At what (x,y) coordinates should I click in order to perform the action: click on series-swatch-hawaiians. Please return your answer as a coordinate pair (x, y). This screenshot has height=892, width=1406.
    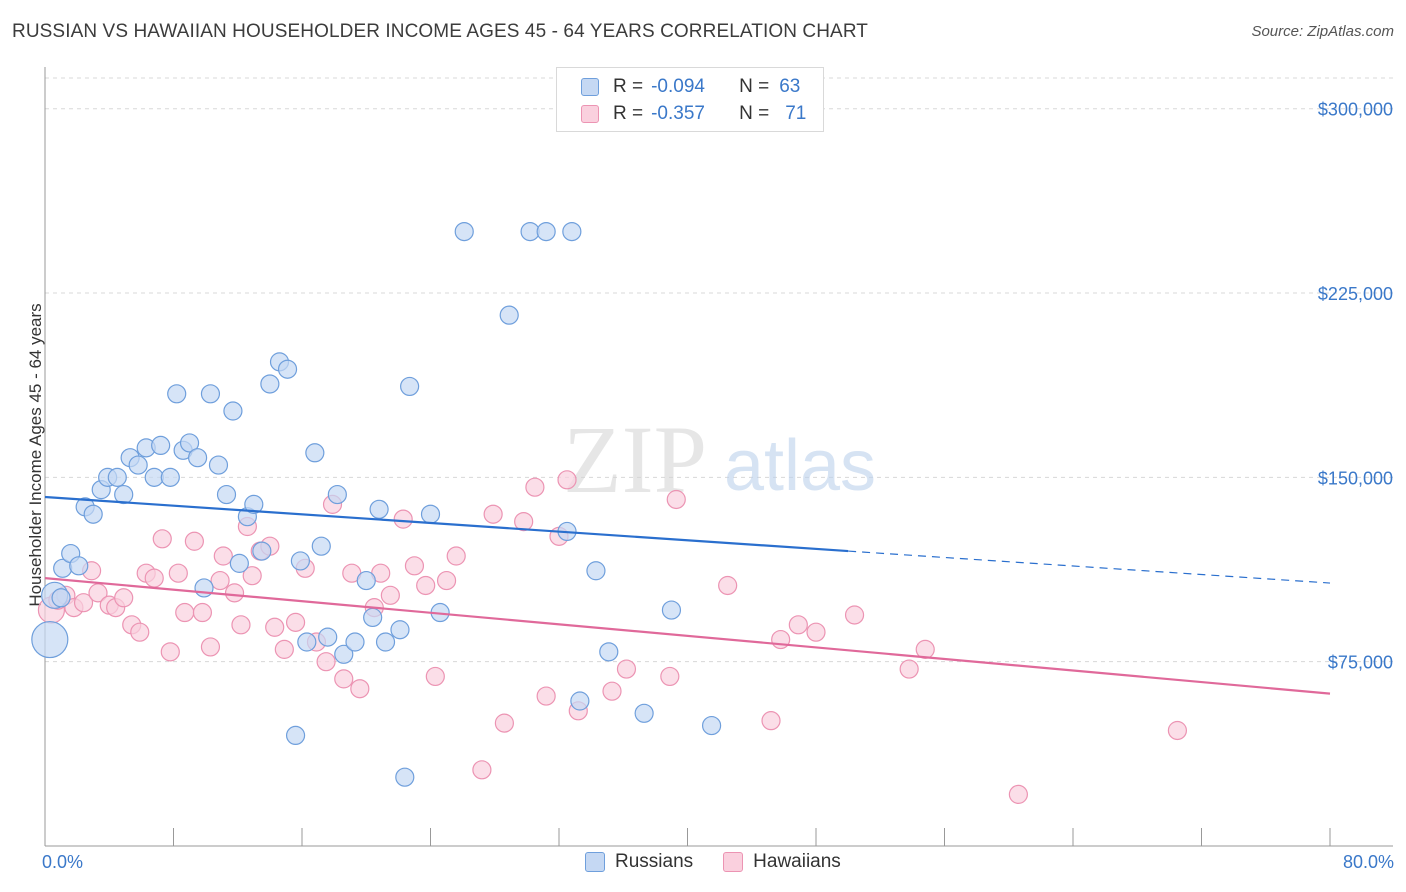
    Looking at the image, I should click on (733, 862).